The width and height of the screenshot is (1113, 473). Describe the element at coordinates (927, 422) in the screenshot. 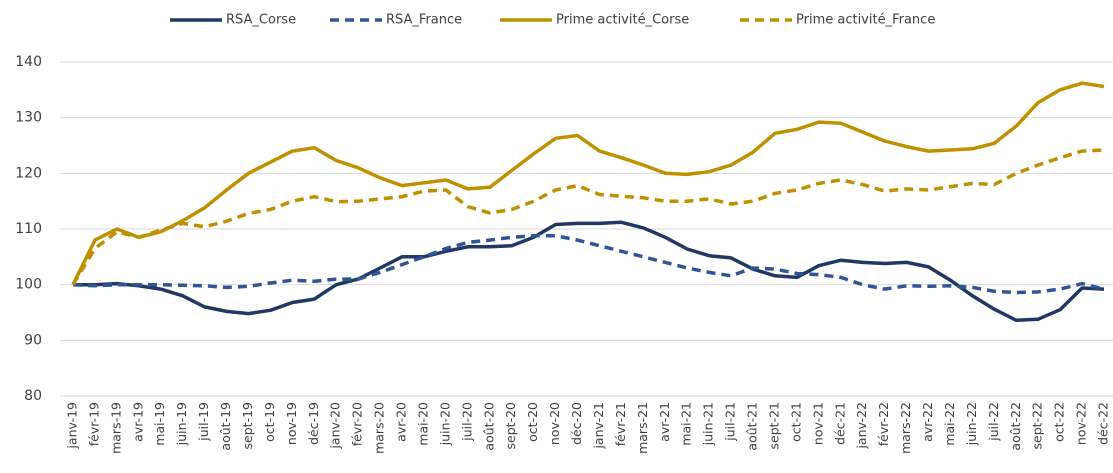

I see `x-tick-label: avr-22` at that location.